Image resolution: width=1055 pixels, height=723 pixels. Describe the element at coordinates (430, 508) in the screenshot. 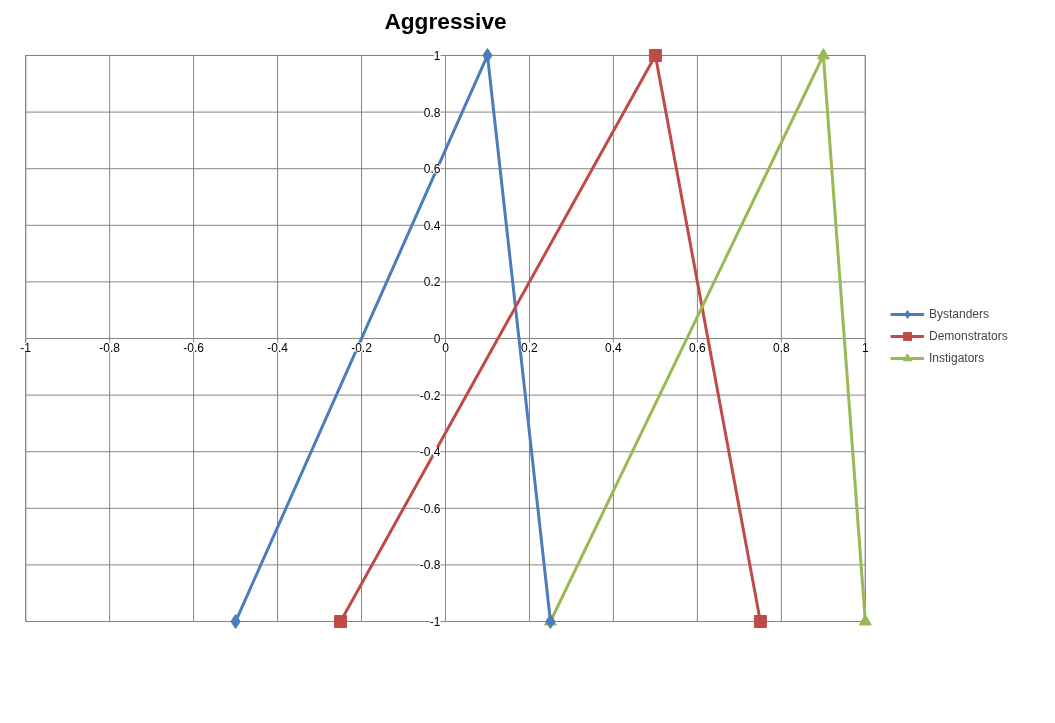

I see `y-tick-label: -0.6` at that location.